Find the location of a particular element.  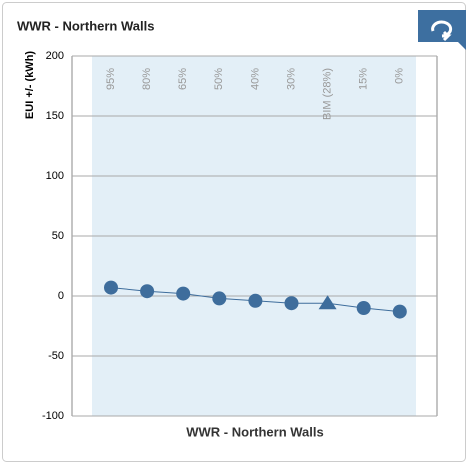

button-icon is located at coordinates (442, 31).